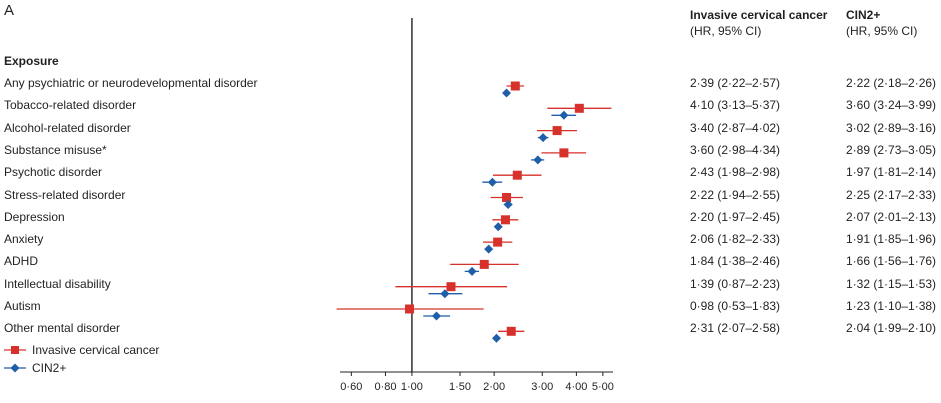 This screenshot has height=403, width=941. I want to click on legend-item-cin: CIN2+, so click(35, 368).